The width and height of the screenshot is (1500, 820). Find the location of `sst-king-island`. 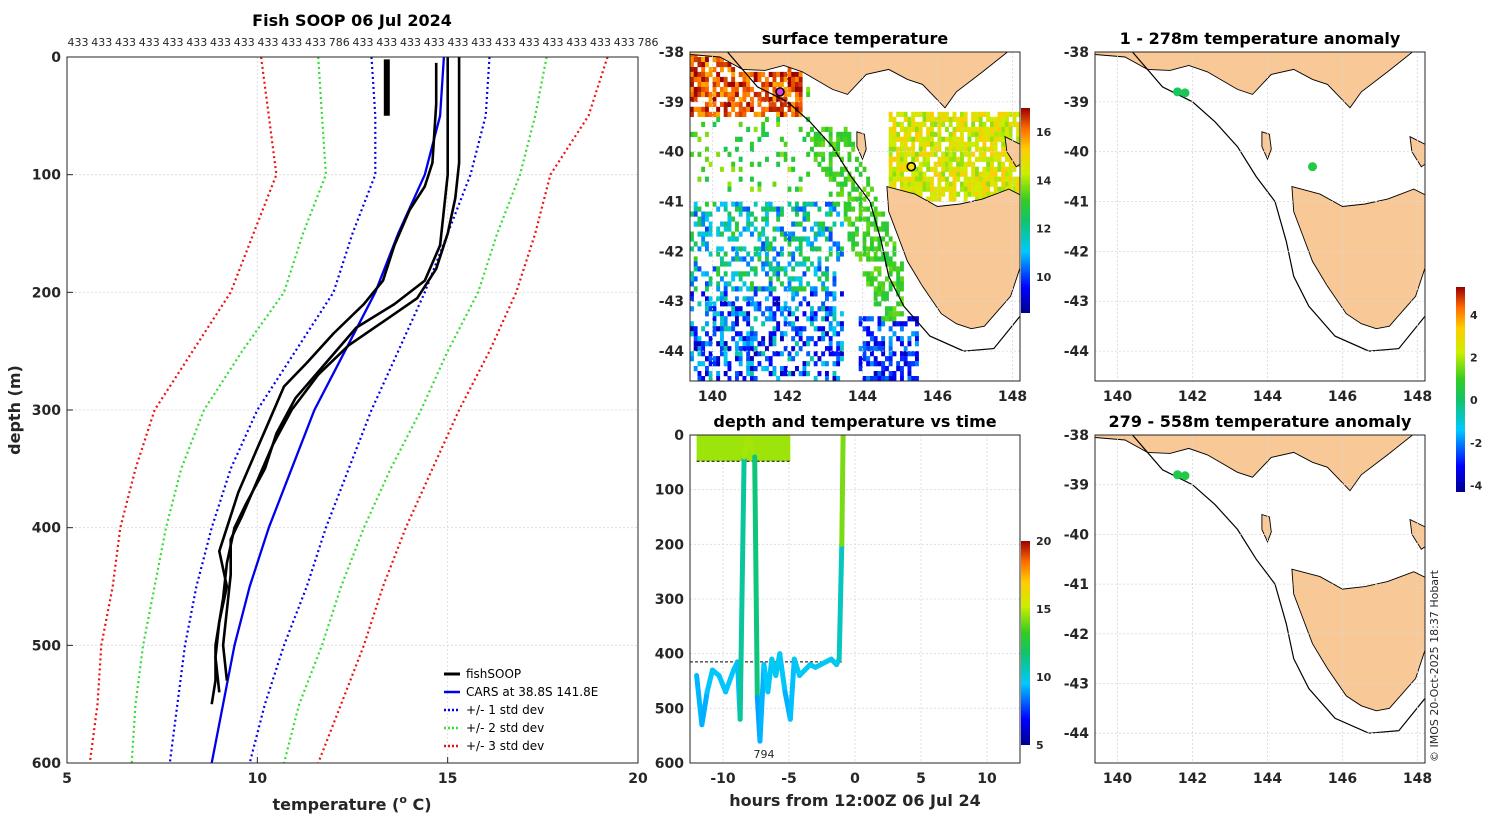

sst-king-island is located at coordinates (861, 146).